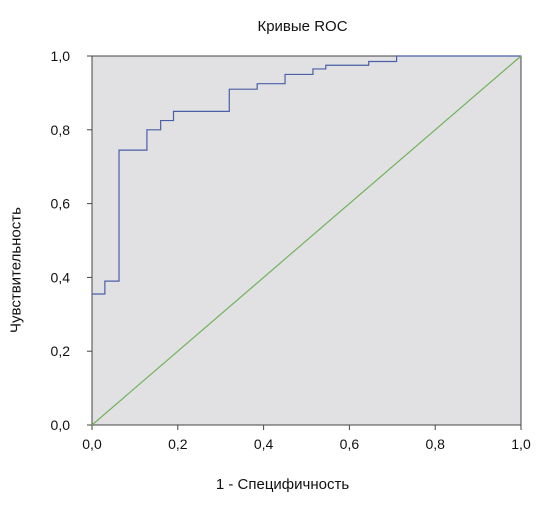 This screenshot has width=538, height=519. Describe the element at coordinates (435, 444) in the screenshot. I see `x-tick-label: 0,8` at that location.